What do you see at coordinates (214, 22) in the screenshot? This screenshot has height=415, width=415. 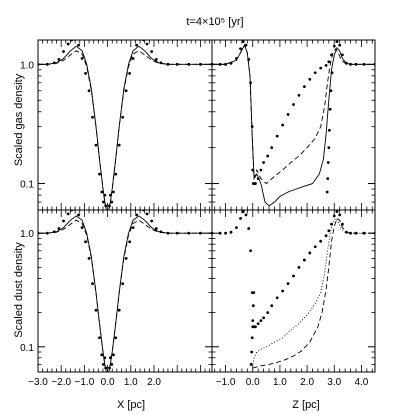 I see `figure-title: t=4×10⁵ [yr]` at bounding box center [214, 22].